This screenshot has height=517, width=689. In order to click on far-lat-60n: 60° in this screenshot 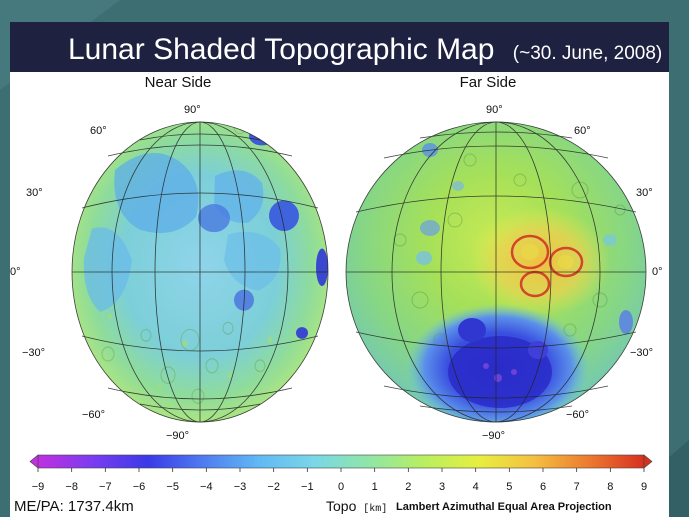, I will do `click(582, 131)`.